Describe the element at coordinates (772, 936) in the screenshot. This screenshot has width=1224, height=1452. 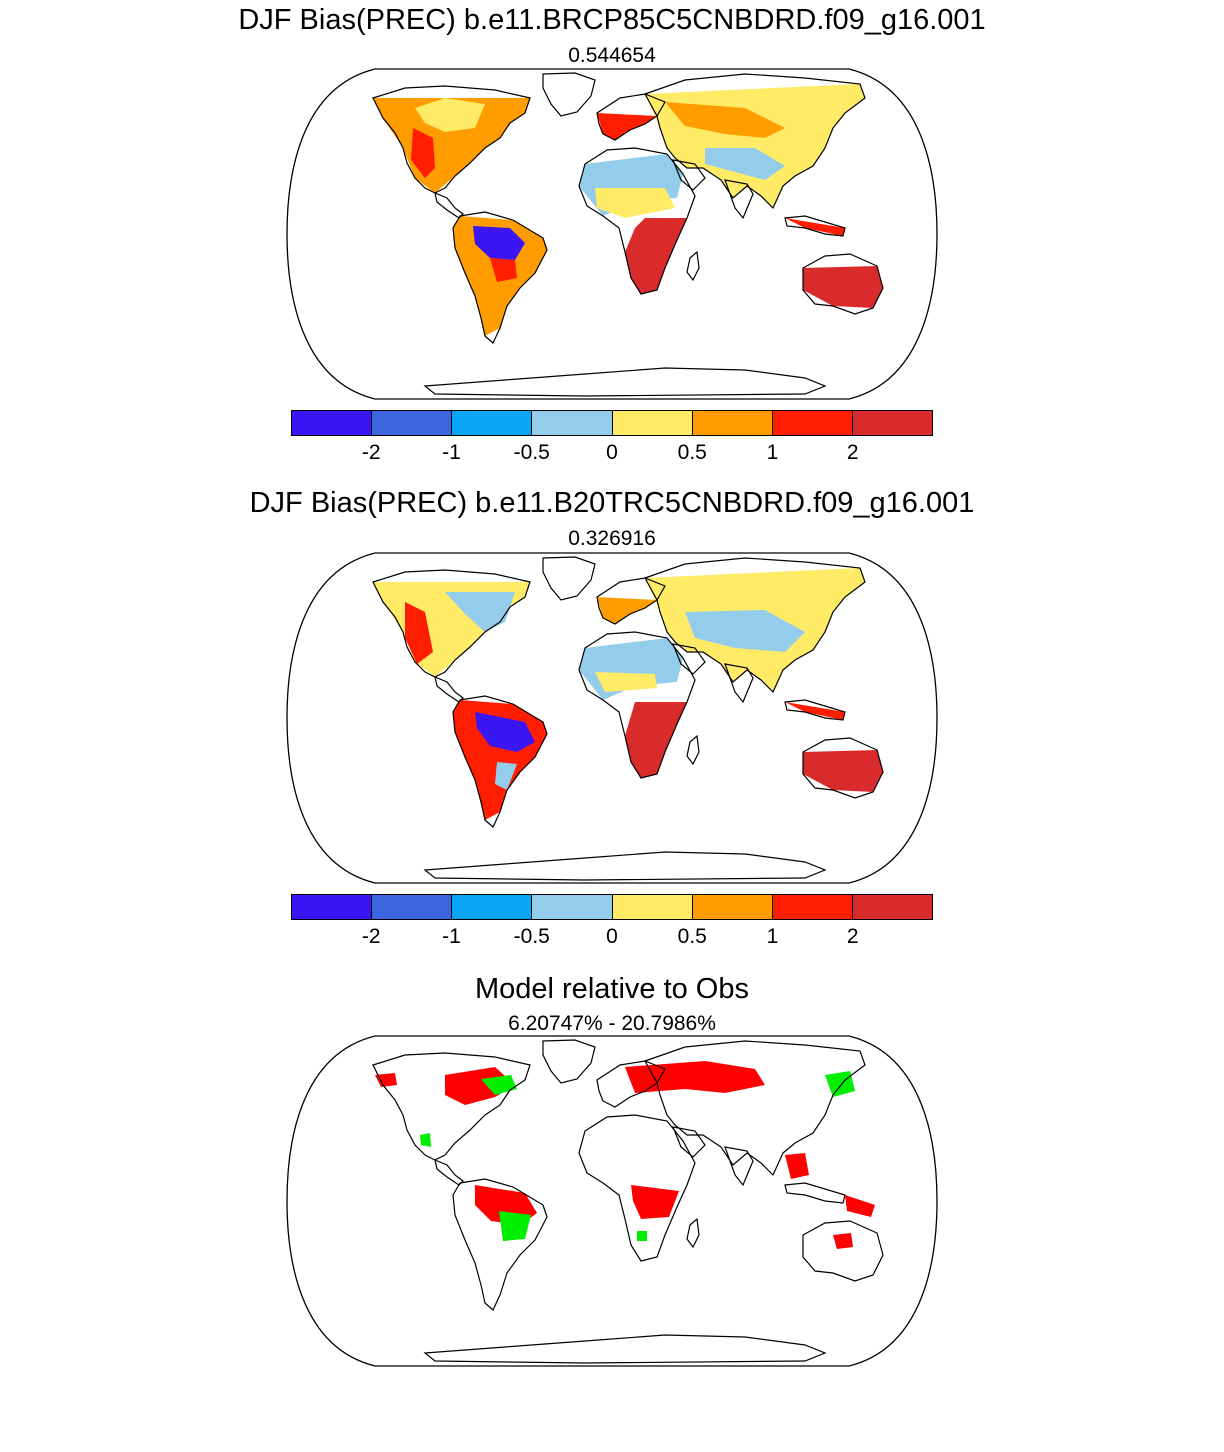
I see `colorbar-tick-label: 1` at that location.